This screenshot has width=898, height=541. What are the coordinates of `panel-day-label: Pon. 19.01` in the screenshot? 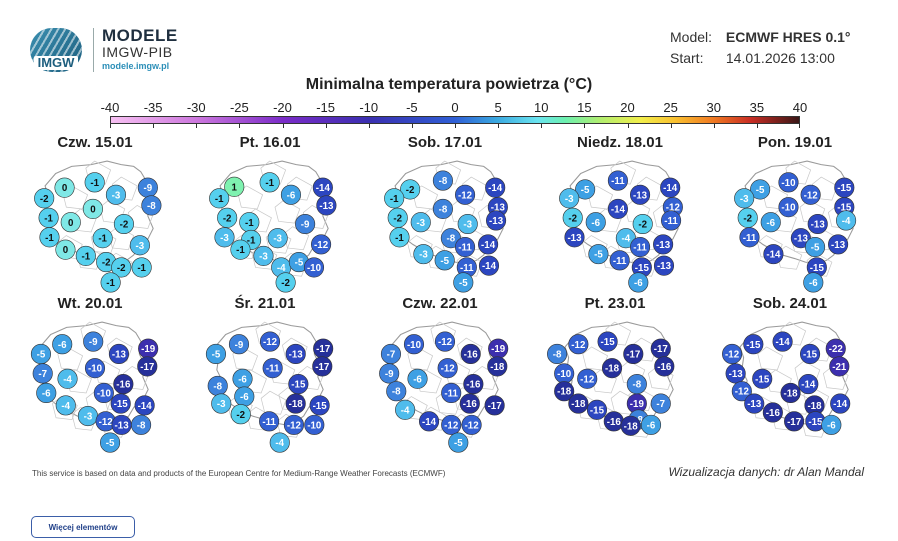 It's located at (795, 142).